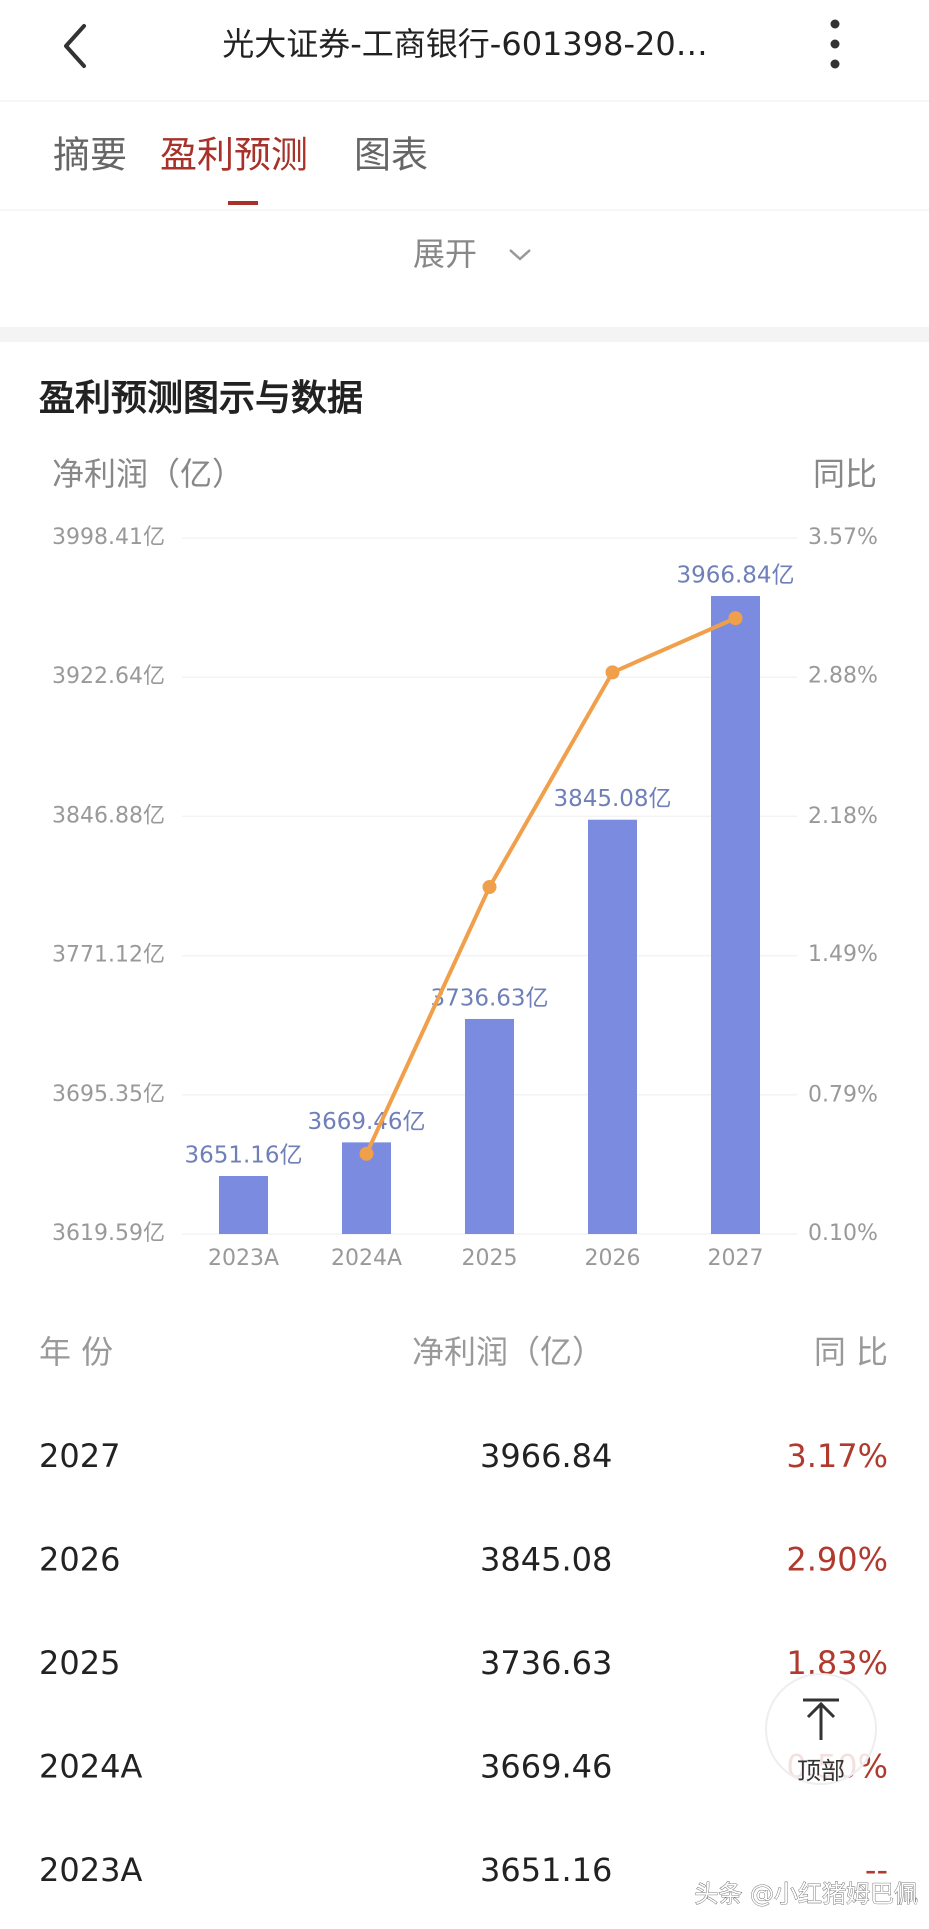 The height and width of the screenshot is (1929, 929). I want to click on x-tick-label: 2025, so click(490, 1258).